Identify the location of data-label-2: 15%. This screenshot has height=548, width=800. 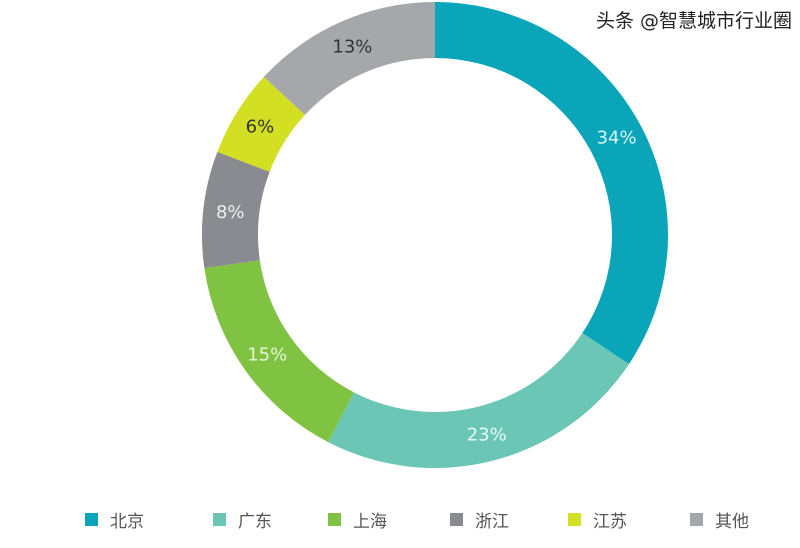
(267, 354).